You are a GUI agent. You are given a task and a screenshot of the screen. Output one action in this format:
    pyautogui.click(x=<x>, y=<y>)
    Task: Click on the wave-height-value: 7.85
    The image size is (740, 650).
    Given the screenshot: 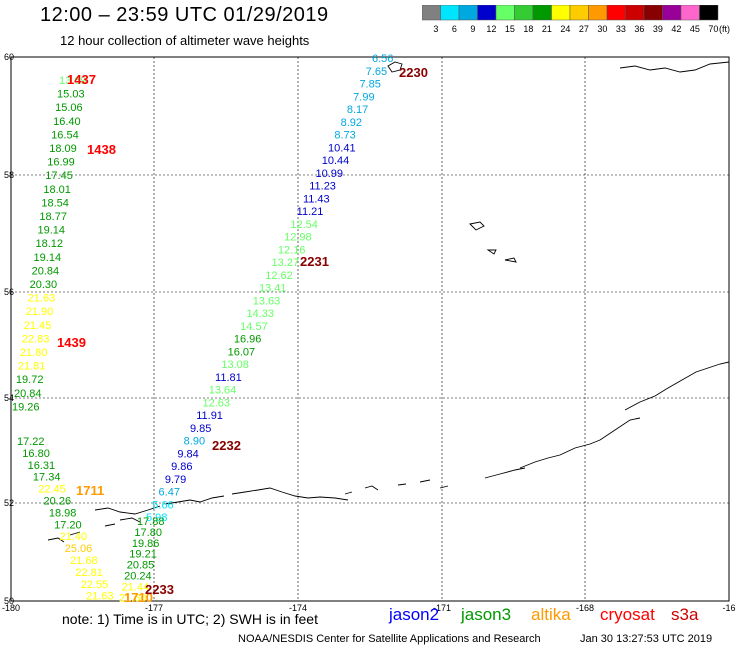 What is the action you would take?
    pyautogui.click(x=369, y=85)
    